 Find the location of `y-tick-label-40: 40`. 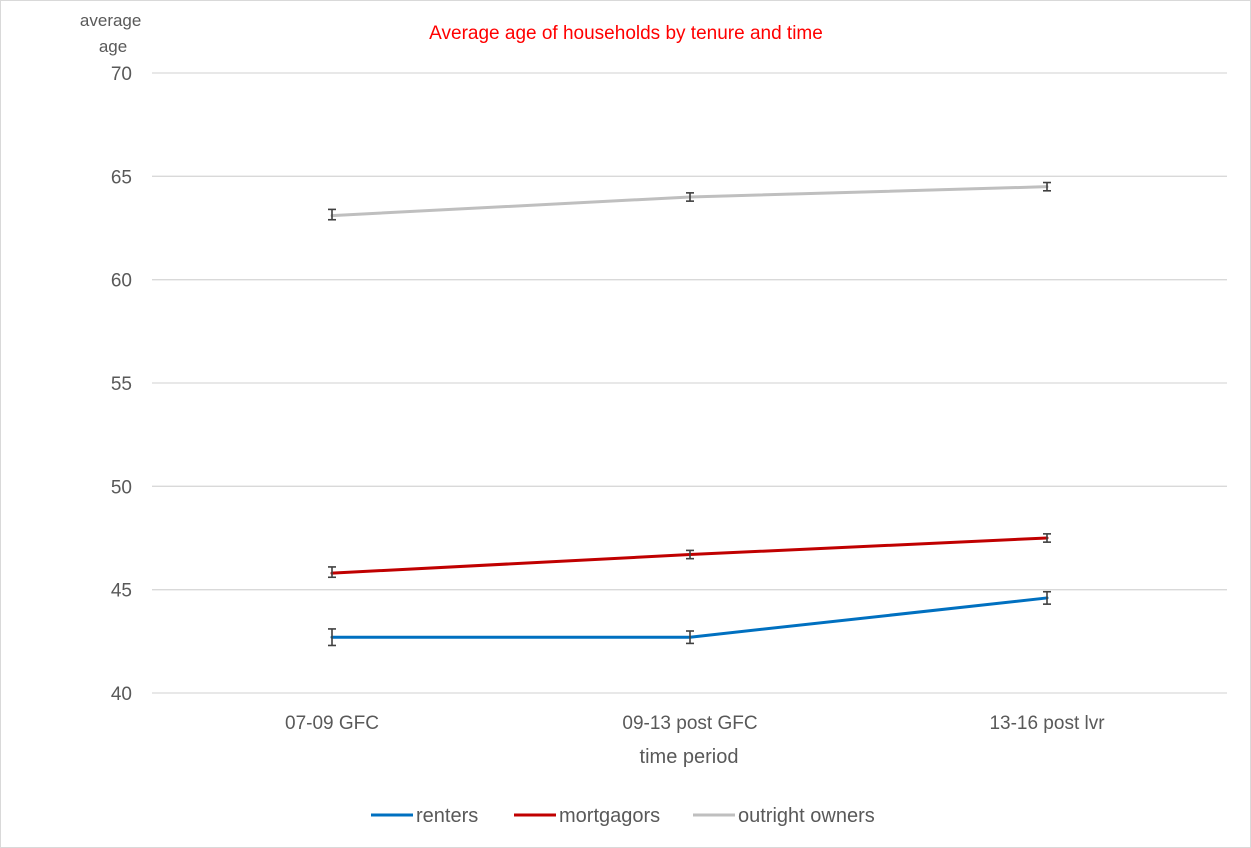

y-tick-label-40: 40 is located at coordinates (121, 694).